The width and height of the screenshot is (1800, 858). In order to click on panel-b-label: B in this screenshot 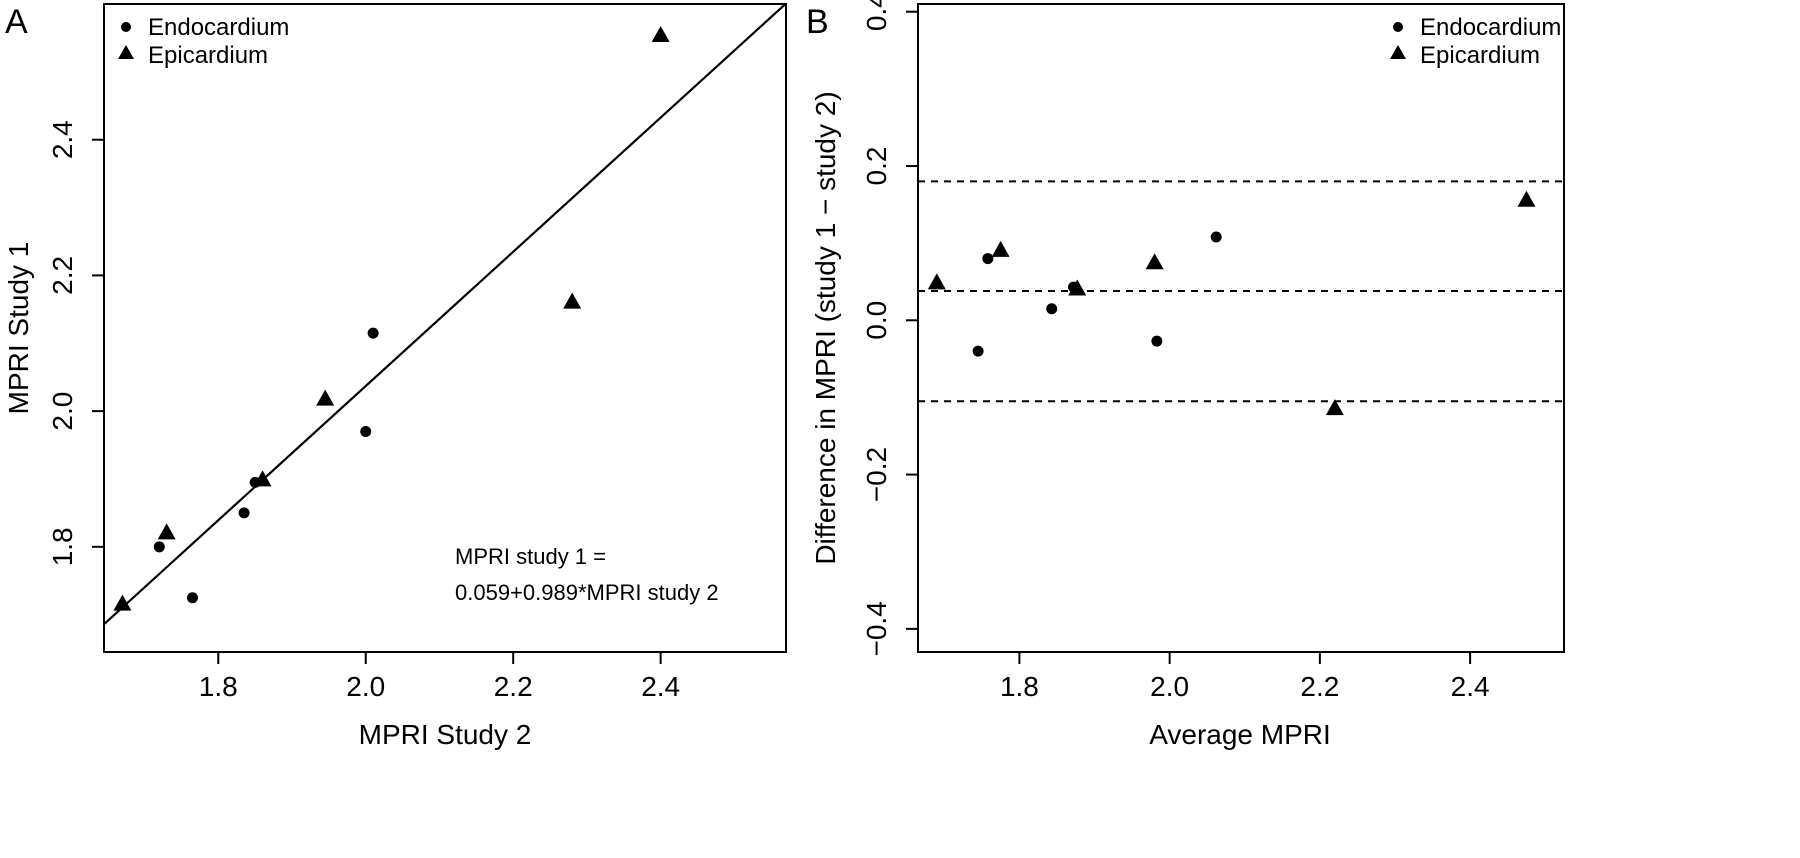, I will do `click(817, 22)`.